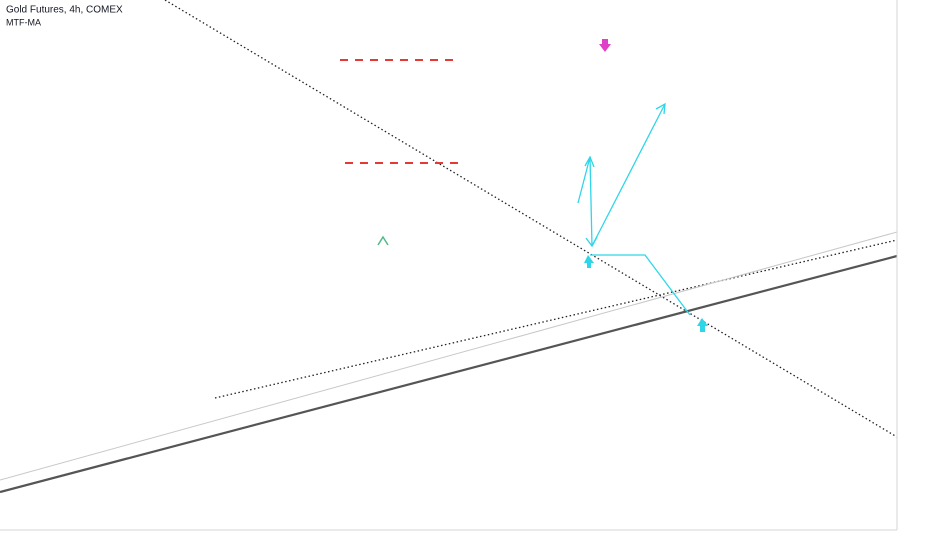 The image size is (932, 550). I want to click on marker, so click(383, 240).